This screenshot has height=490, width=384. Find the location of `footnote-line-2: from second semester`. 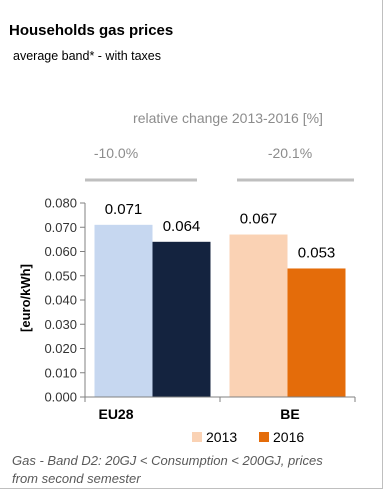

footnote-line-2: from second semester is located at coordinates (76, 478).